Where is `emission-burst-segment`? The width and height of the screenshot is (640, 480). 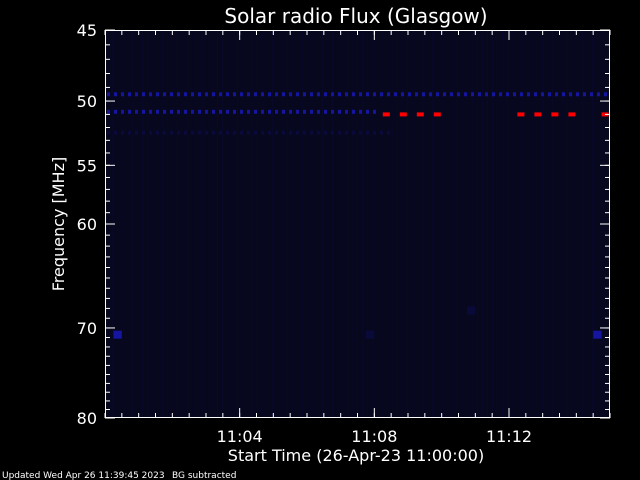
emission-burst-segment is located at coordinates (437, 114).